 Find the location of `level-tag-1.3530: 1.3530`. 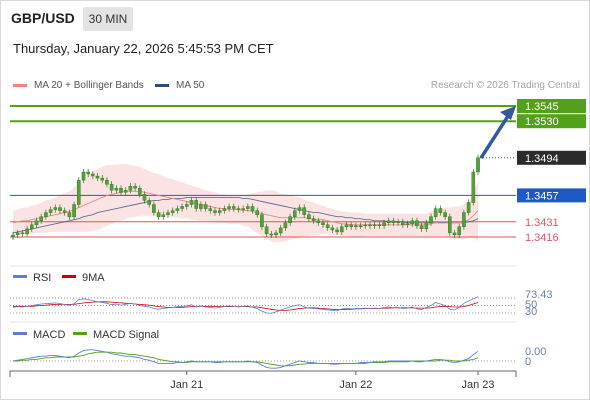

level-tag-1.3530: 1.3530 is located at coordinates (542, 122).